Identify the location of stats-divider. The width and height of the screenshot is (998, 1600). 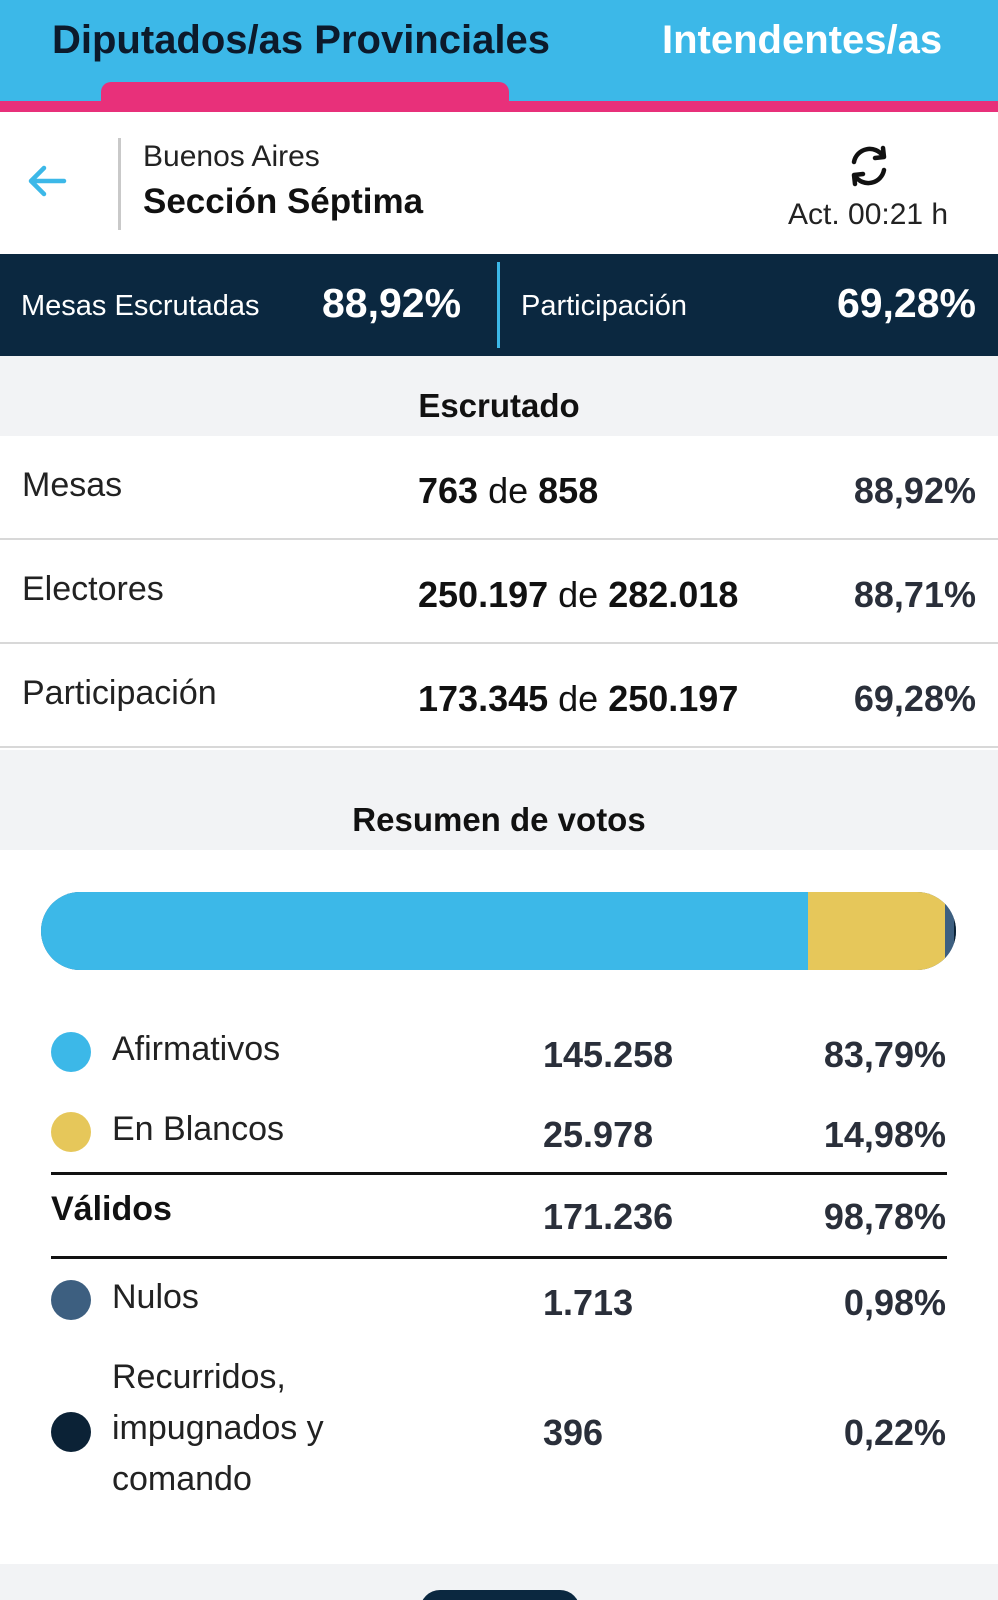
(498, 305).